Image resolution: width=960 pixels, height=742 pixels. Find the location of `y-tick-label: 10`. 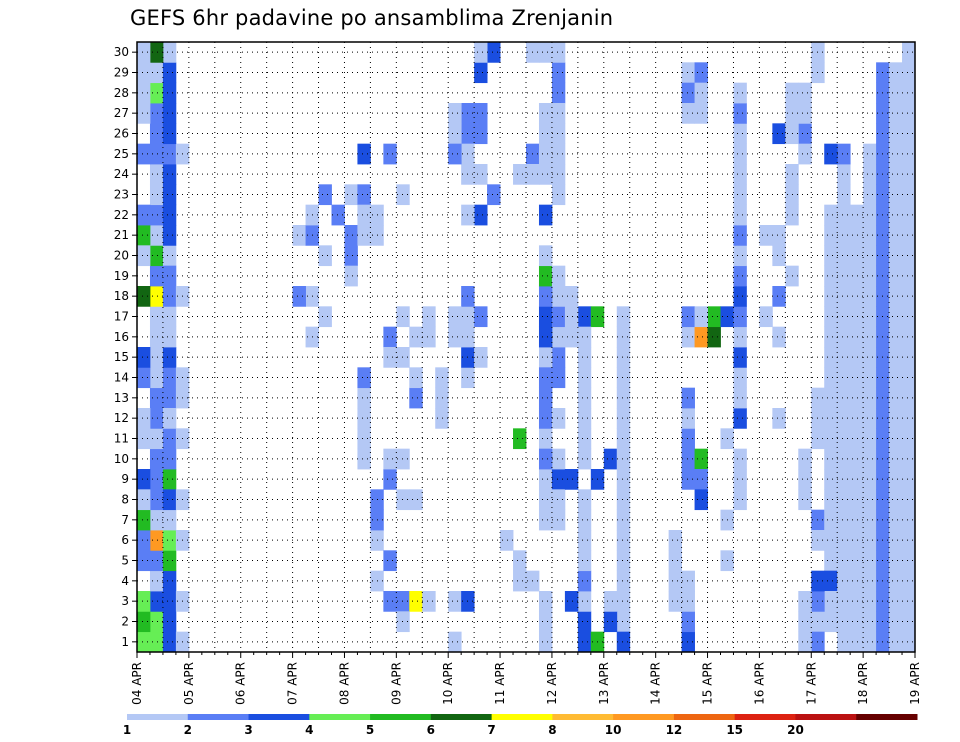

y-tick-label: 10 is located at coordinates (121, 459).